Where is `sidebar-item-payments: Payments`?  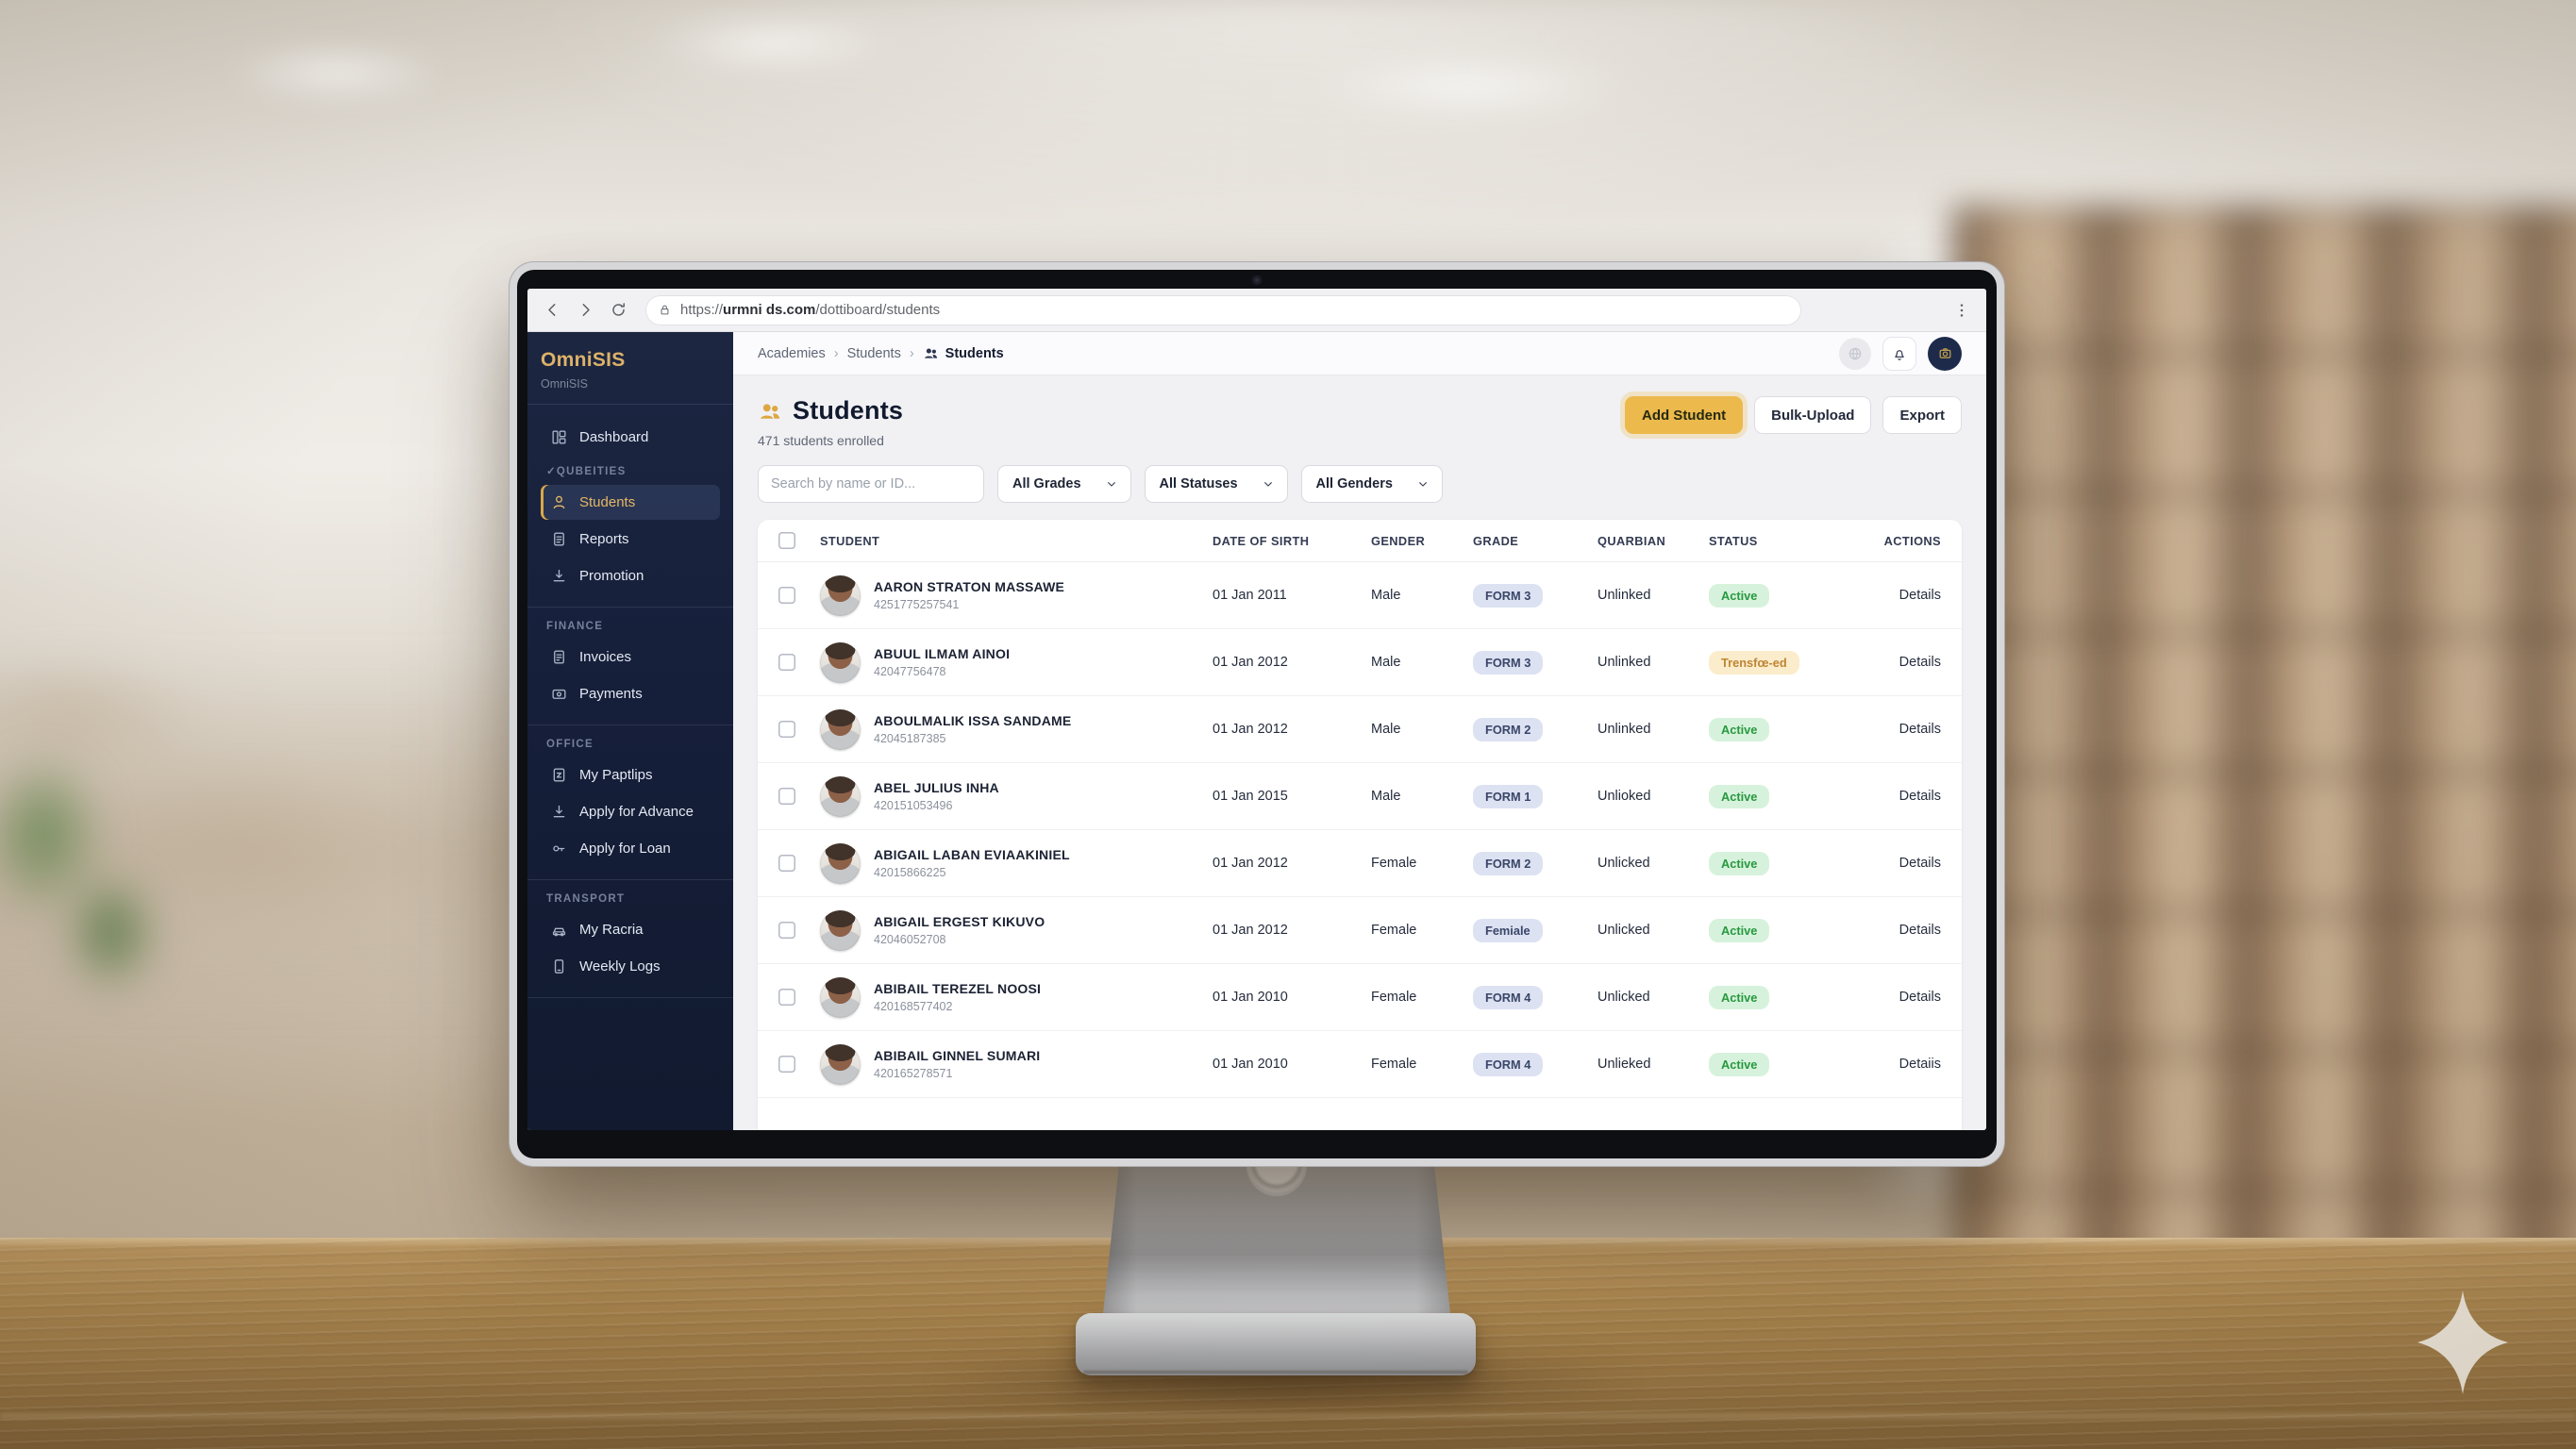 sidebar-item-payments: Payments is located at coordinates (630, 693).